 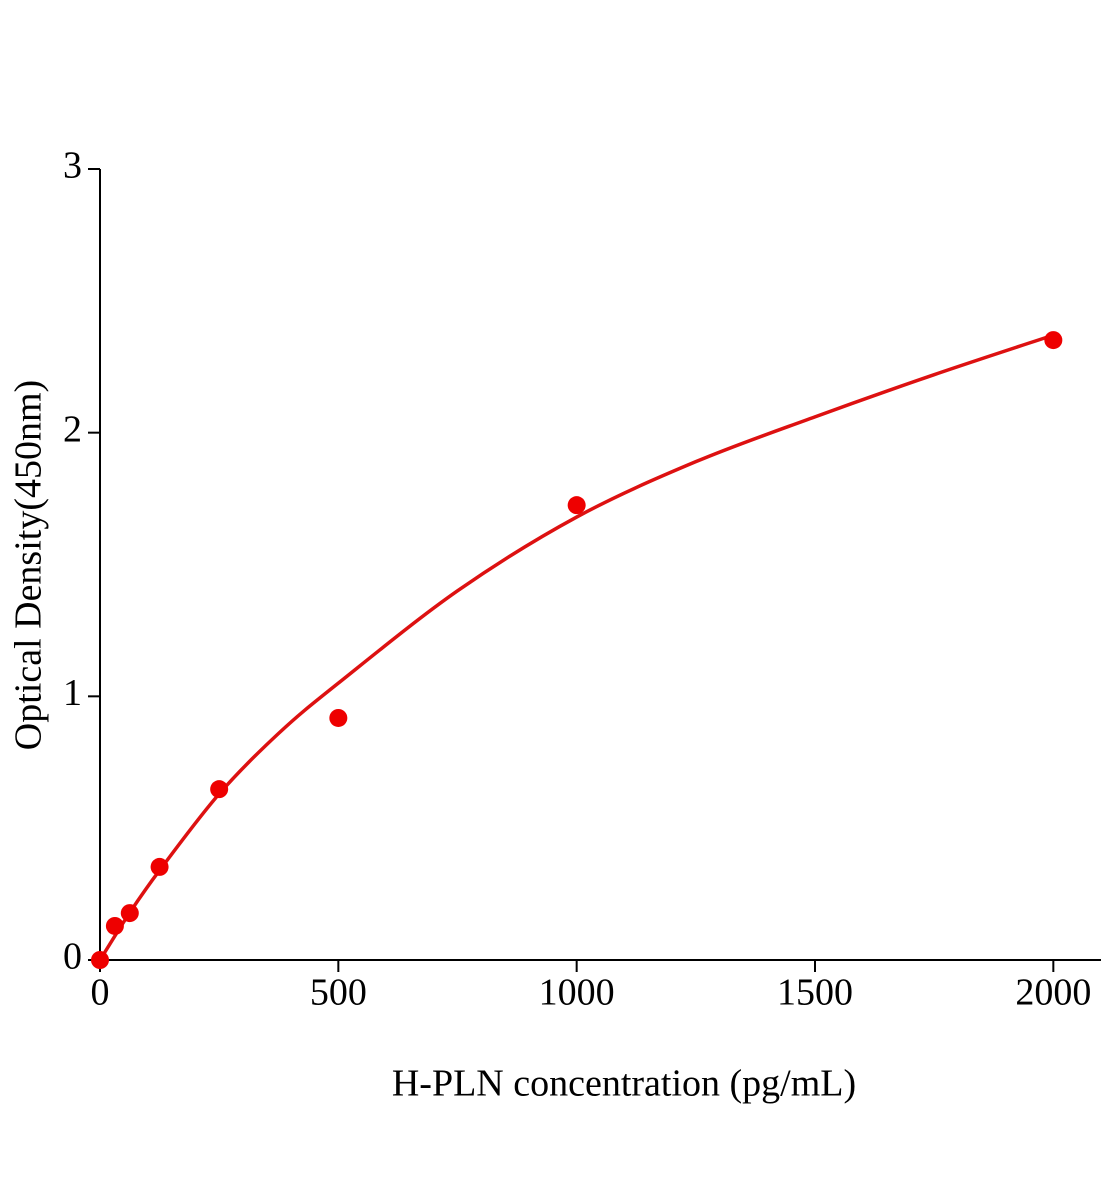 I want to click on x-tick-label: 0, so click(x=100, y=993).